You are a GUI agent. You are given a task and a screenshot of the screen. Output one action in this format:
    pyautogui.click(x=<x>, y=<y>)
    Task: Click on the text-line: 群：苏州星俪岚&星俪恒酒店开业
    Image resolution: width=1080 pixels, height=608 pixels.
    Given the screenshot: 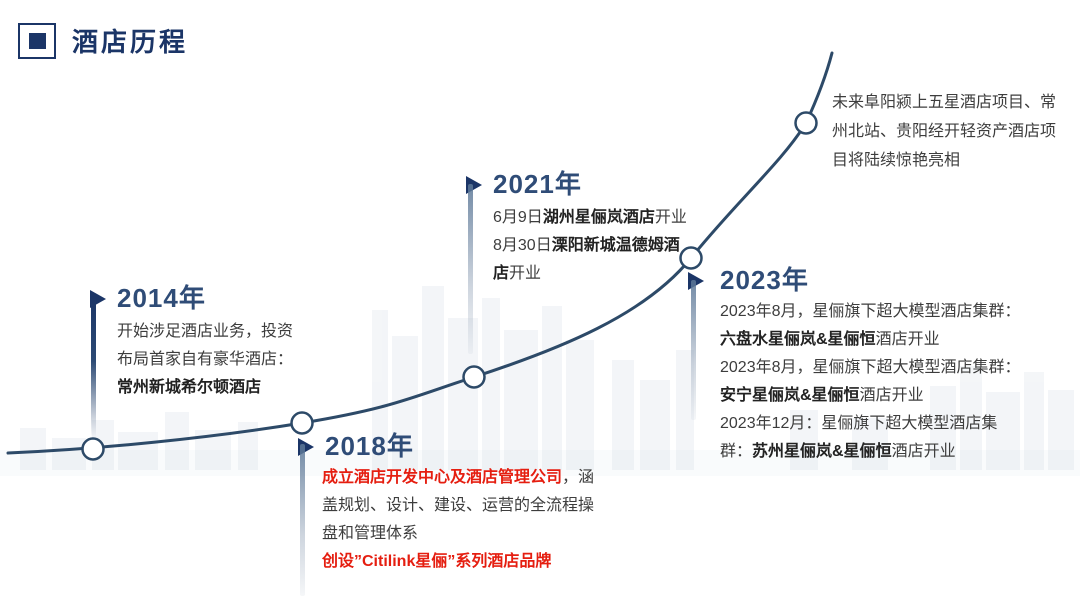 What is the action you would take?
    pyautogui.click(x=870, y=452)
    